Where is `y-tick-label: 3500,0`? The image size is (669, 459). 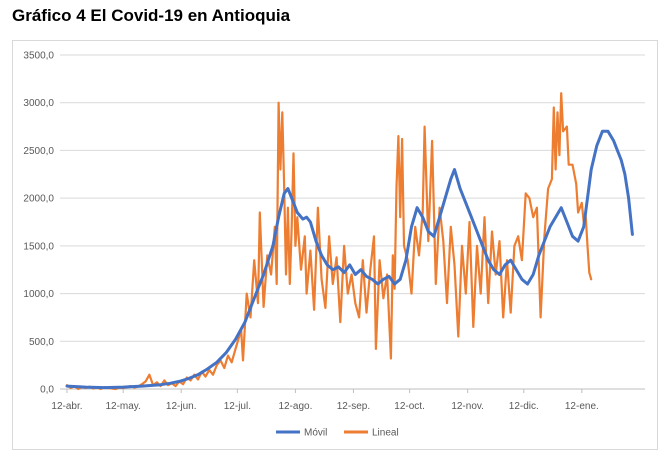 y-tick-label: 3500,0 is located at coordinates (38, 56).